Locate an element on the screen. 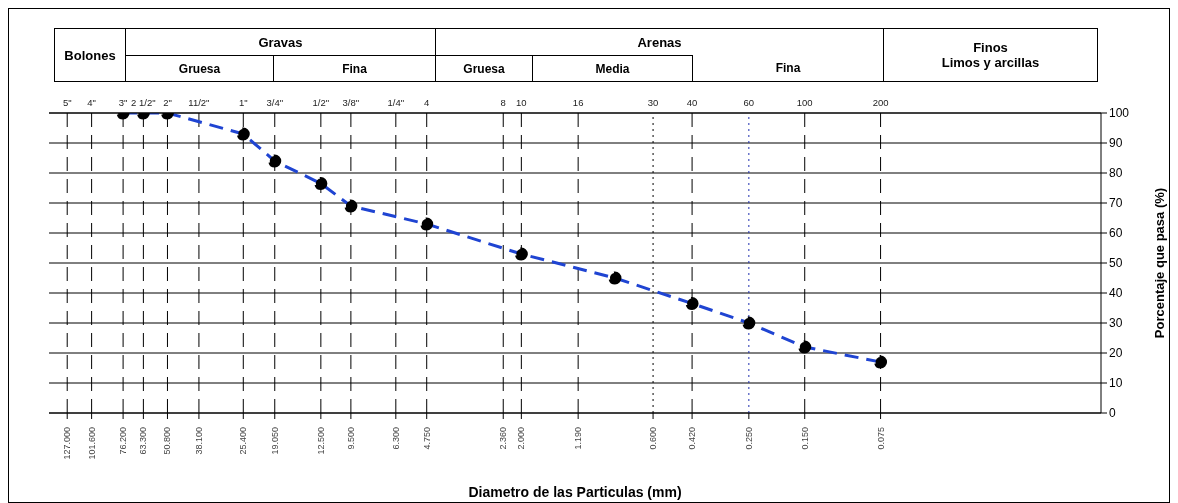 The width and height of the screenshot is (1178, 503). y-tick-label: 60 is located at coordinates (1116, 233).